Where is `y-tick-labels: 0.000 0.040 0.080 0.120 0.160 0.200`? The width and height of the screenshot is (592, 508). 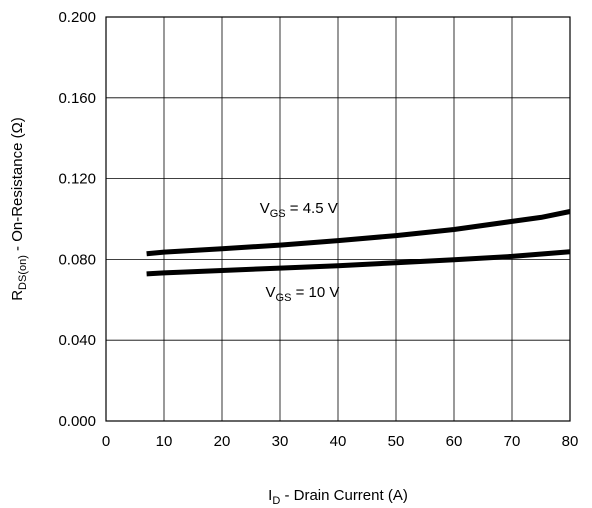 y-tick-labels: 0.000 0.040 0.080 0.120 0.160 0.200 is located at coordinates (77, 219).